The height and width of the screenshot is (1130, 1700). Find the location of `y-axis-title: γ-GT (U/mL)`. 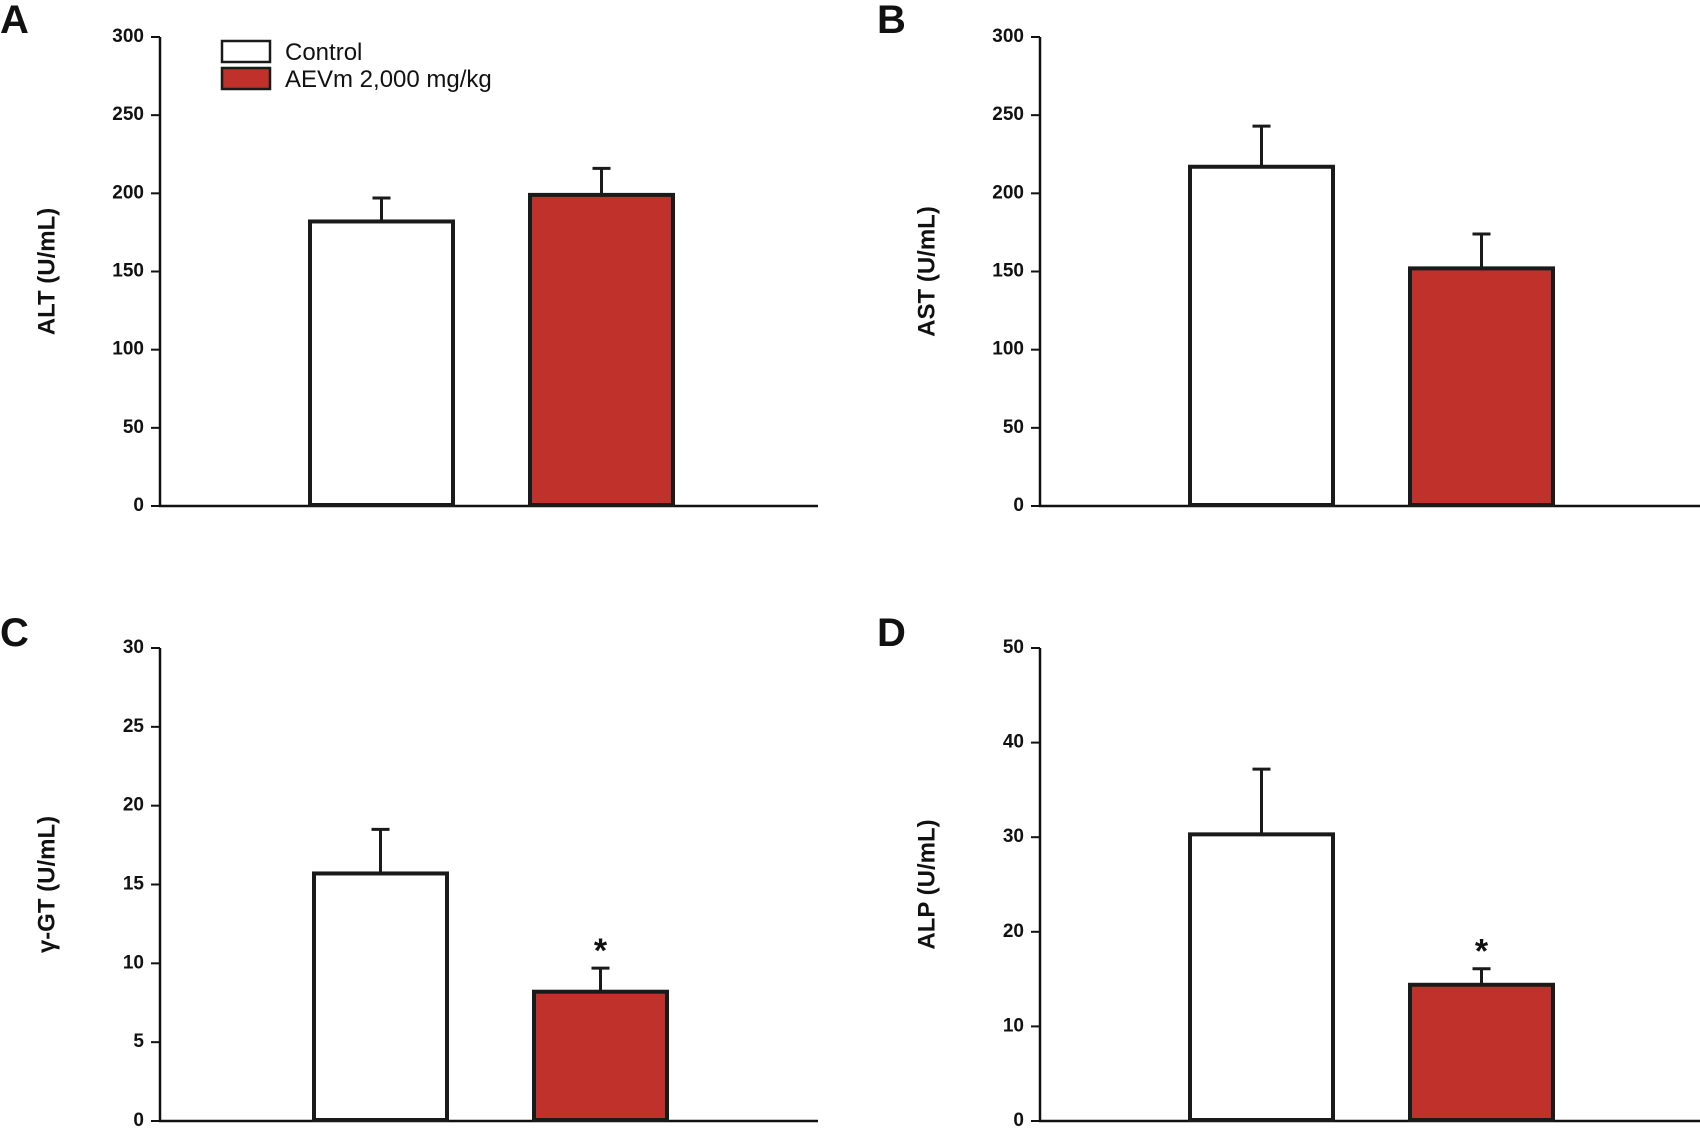

y-axis-title: γ-GT (U/mL) is located at coordinates (46, 884).